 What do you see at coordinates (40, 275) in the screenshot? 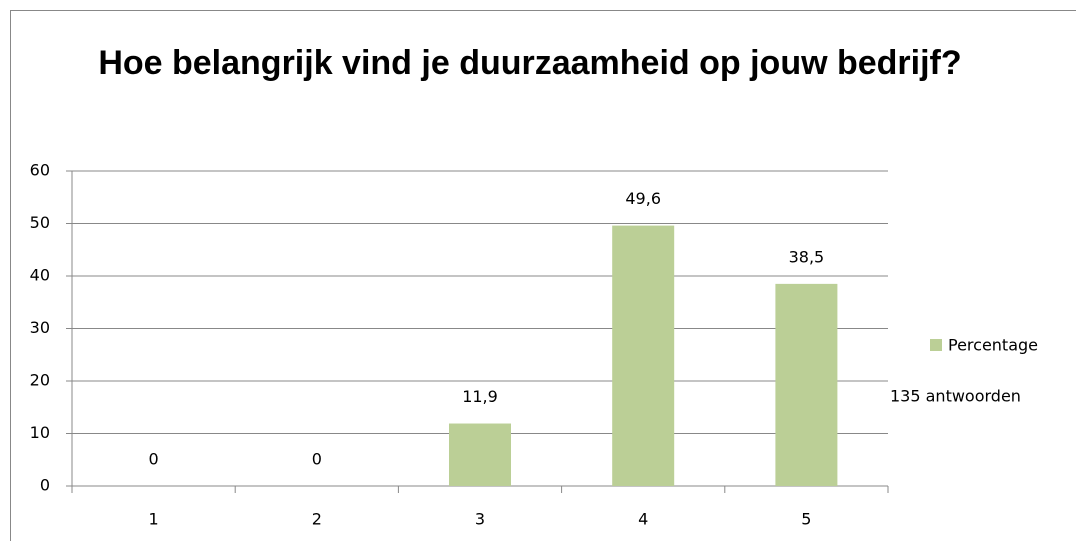
I see `y-tick-label: 40` at bounding box center [40, 275].